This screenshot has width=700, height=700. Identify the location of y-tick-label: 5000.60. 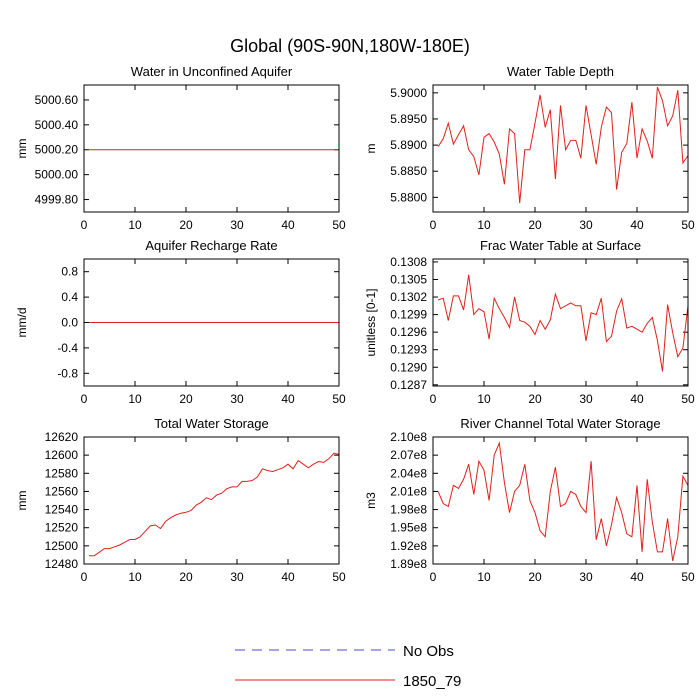
(57, 100).